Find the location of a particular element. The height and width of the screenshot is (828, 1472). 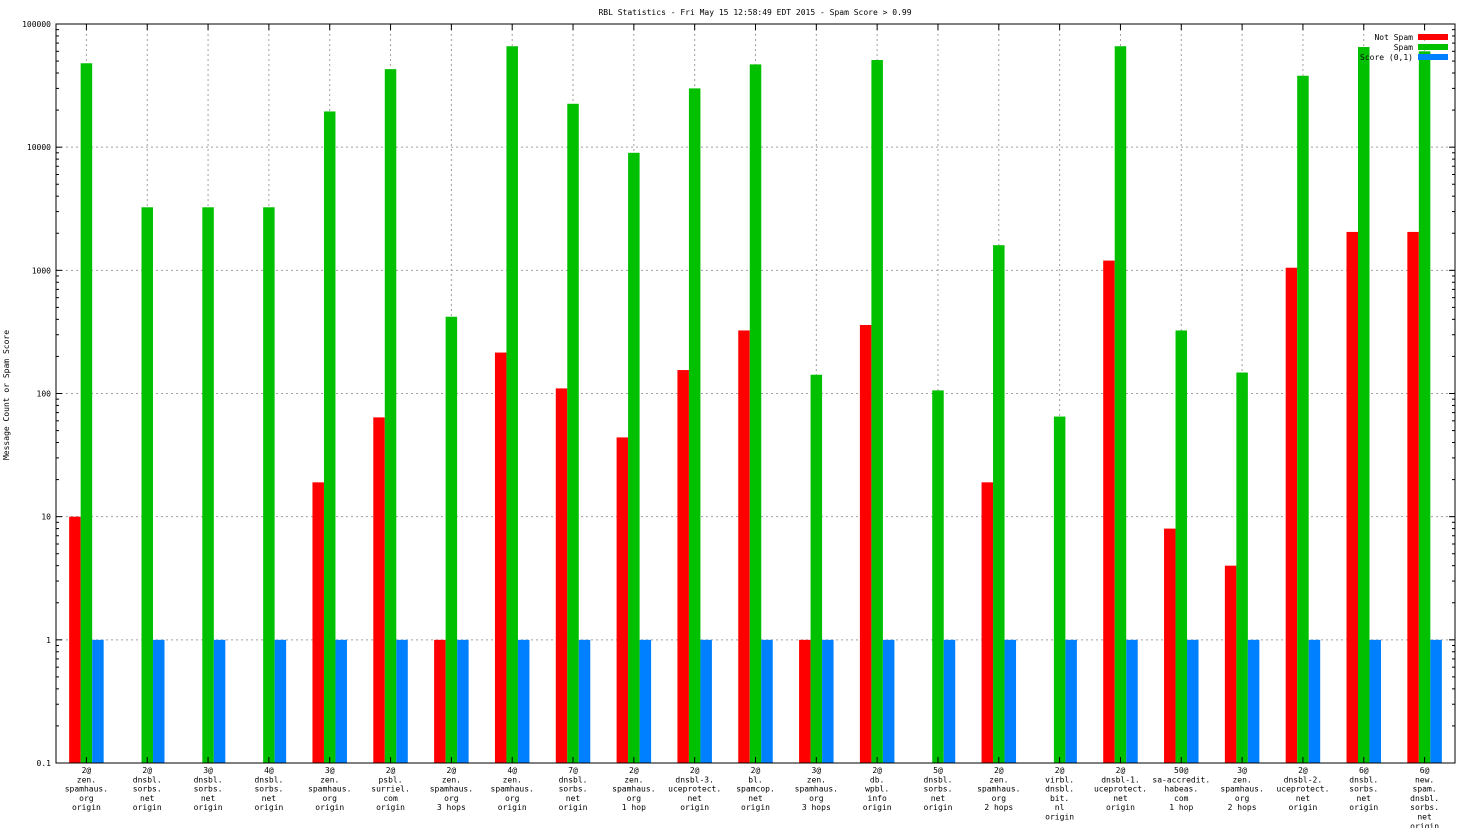

x-tick-label: 3@ dnsbl. sorbs. net origin is located at coordinates (208, 789).